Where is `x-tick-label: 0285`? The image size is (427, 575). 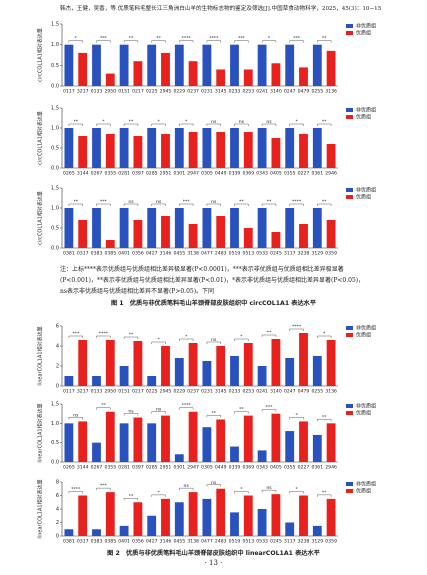
x-tick-label: 0285 is located at coordinates (152, 468).